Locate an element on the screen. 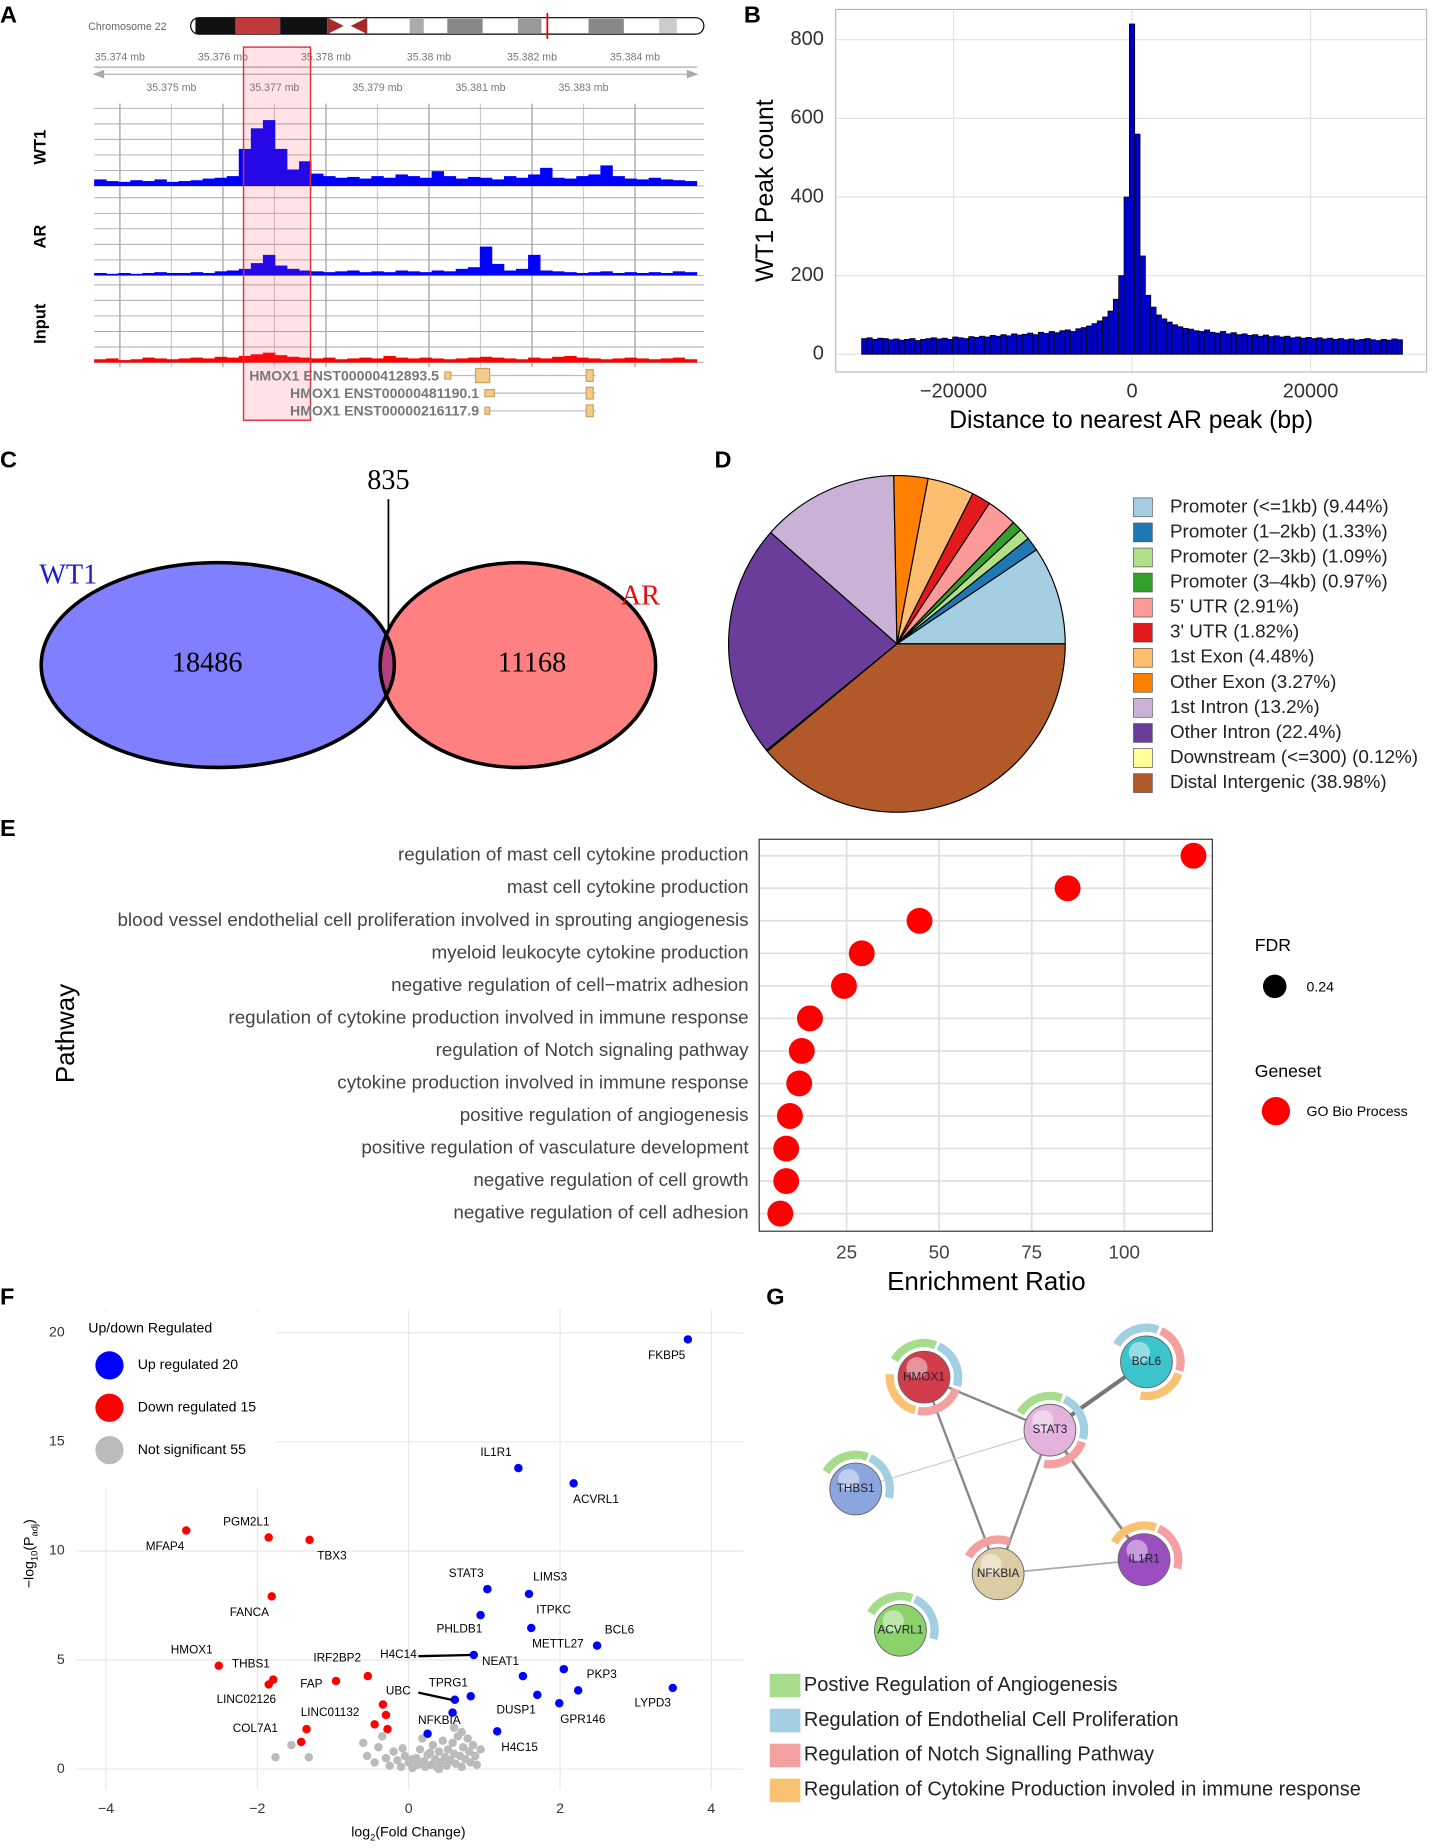 This screenshot has width=1436, height=1848. legend-label: Distal Intergenic (38.98%) is located at coordinates (1278, 781).